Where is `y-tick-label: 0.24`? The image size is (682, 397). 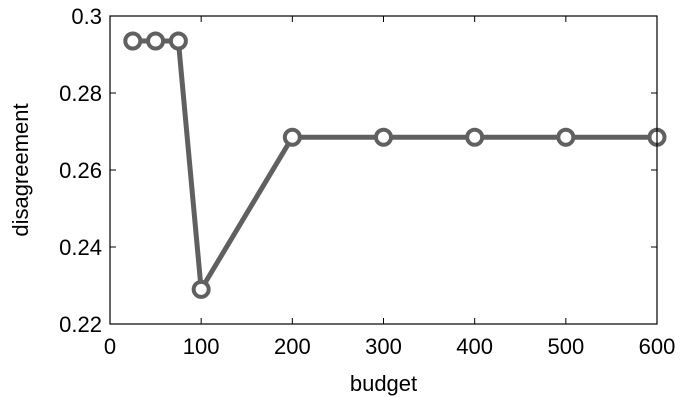
y-tick-label: 0.24 is located at coordinates (80, 247).